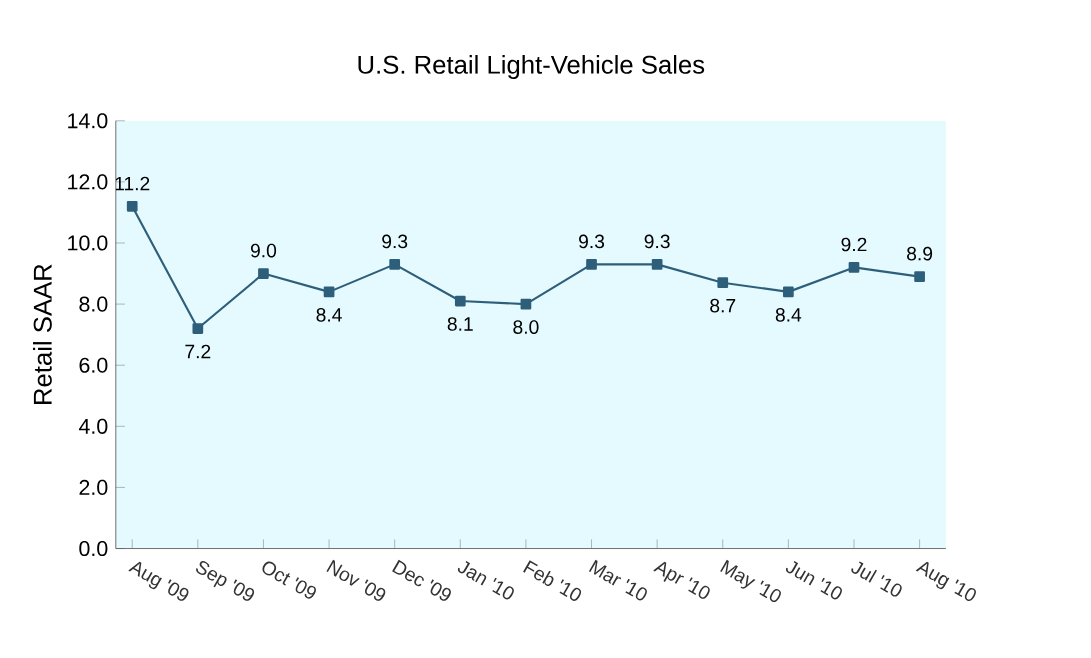  What do you see at coordinates (750, 580) in the screenshot?
I see `x-tick-label: May '10` at bounding box center [750, 580].